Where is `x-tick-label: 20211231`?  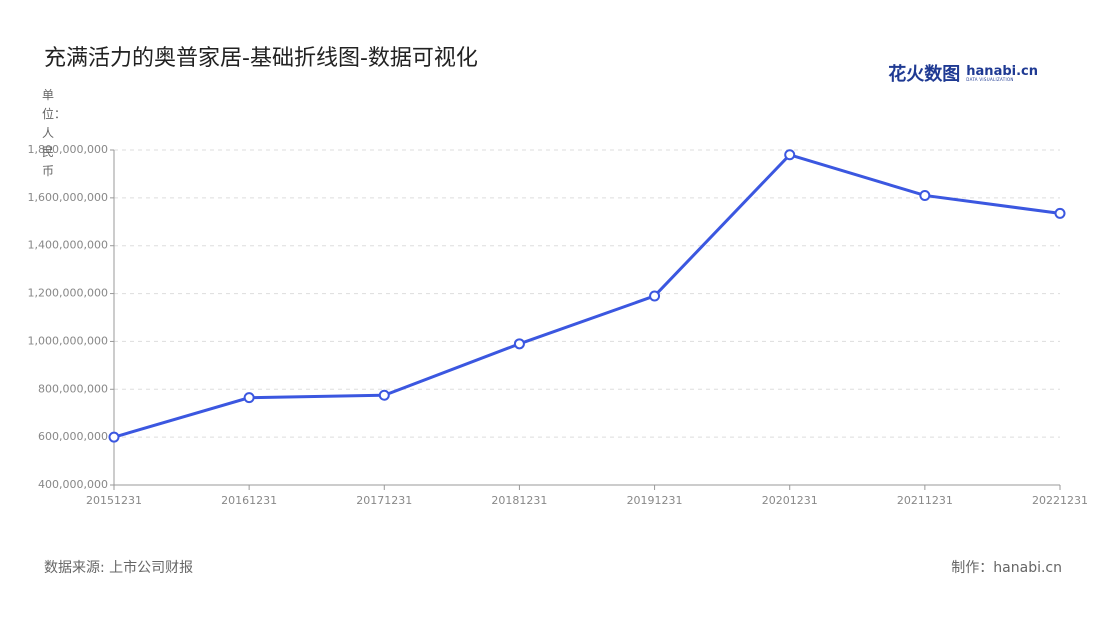
x-tick-label: 20211231 is located at coordinates (925, 500).